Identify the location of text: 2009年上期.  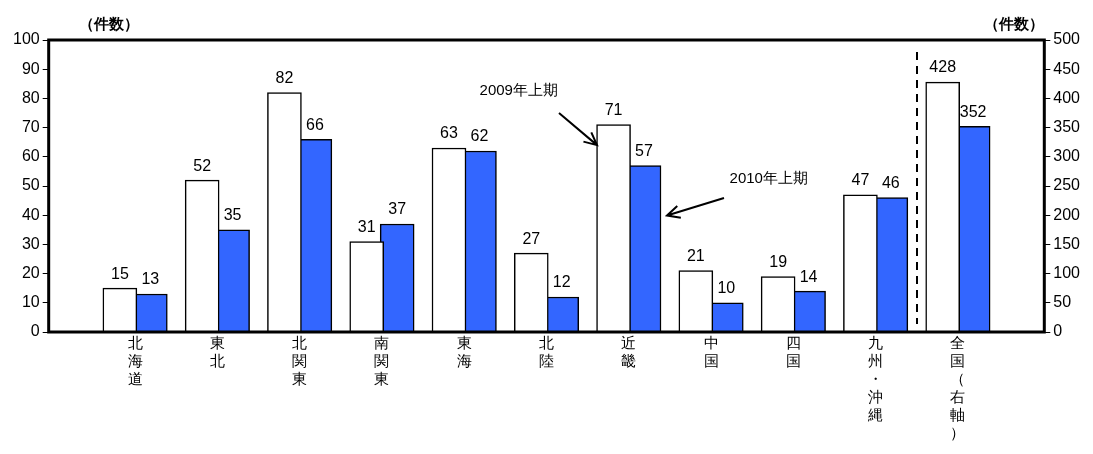
(518, 90).